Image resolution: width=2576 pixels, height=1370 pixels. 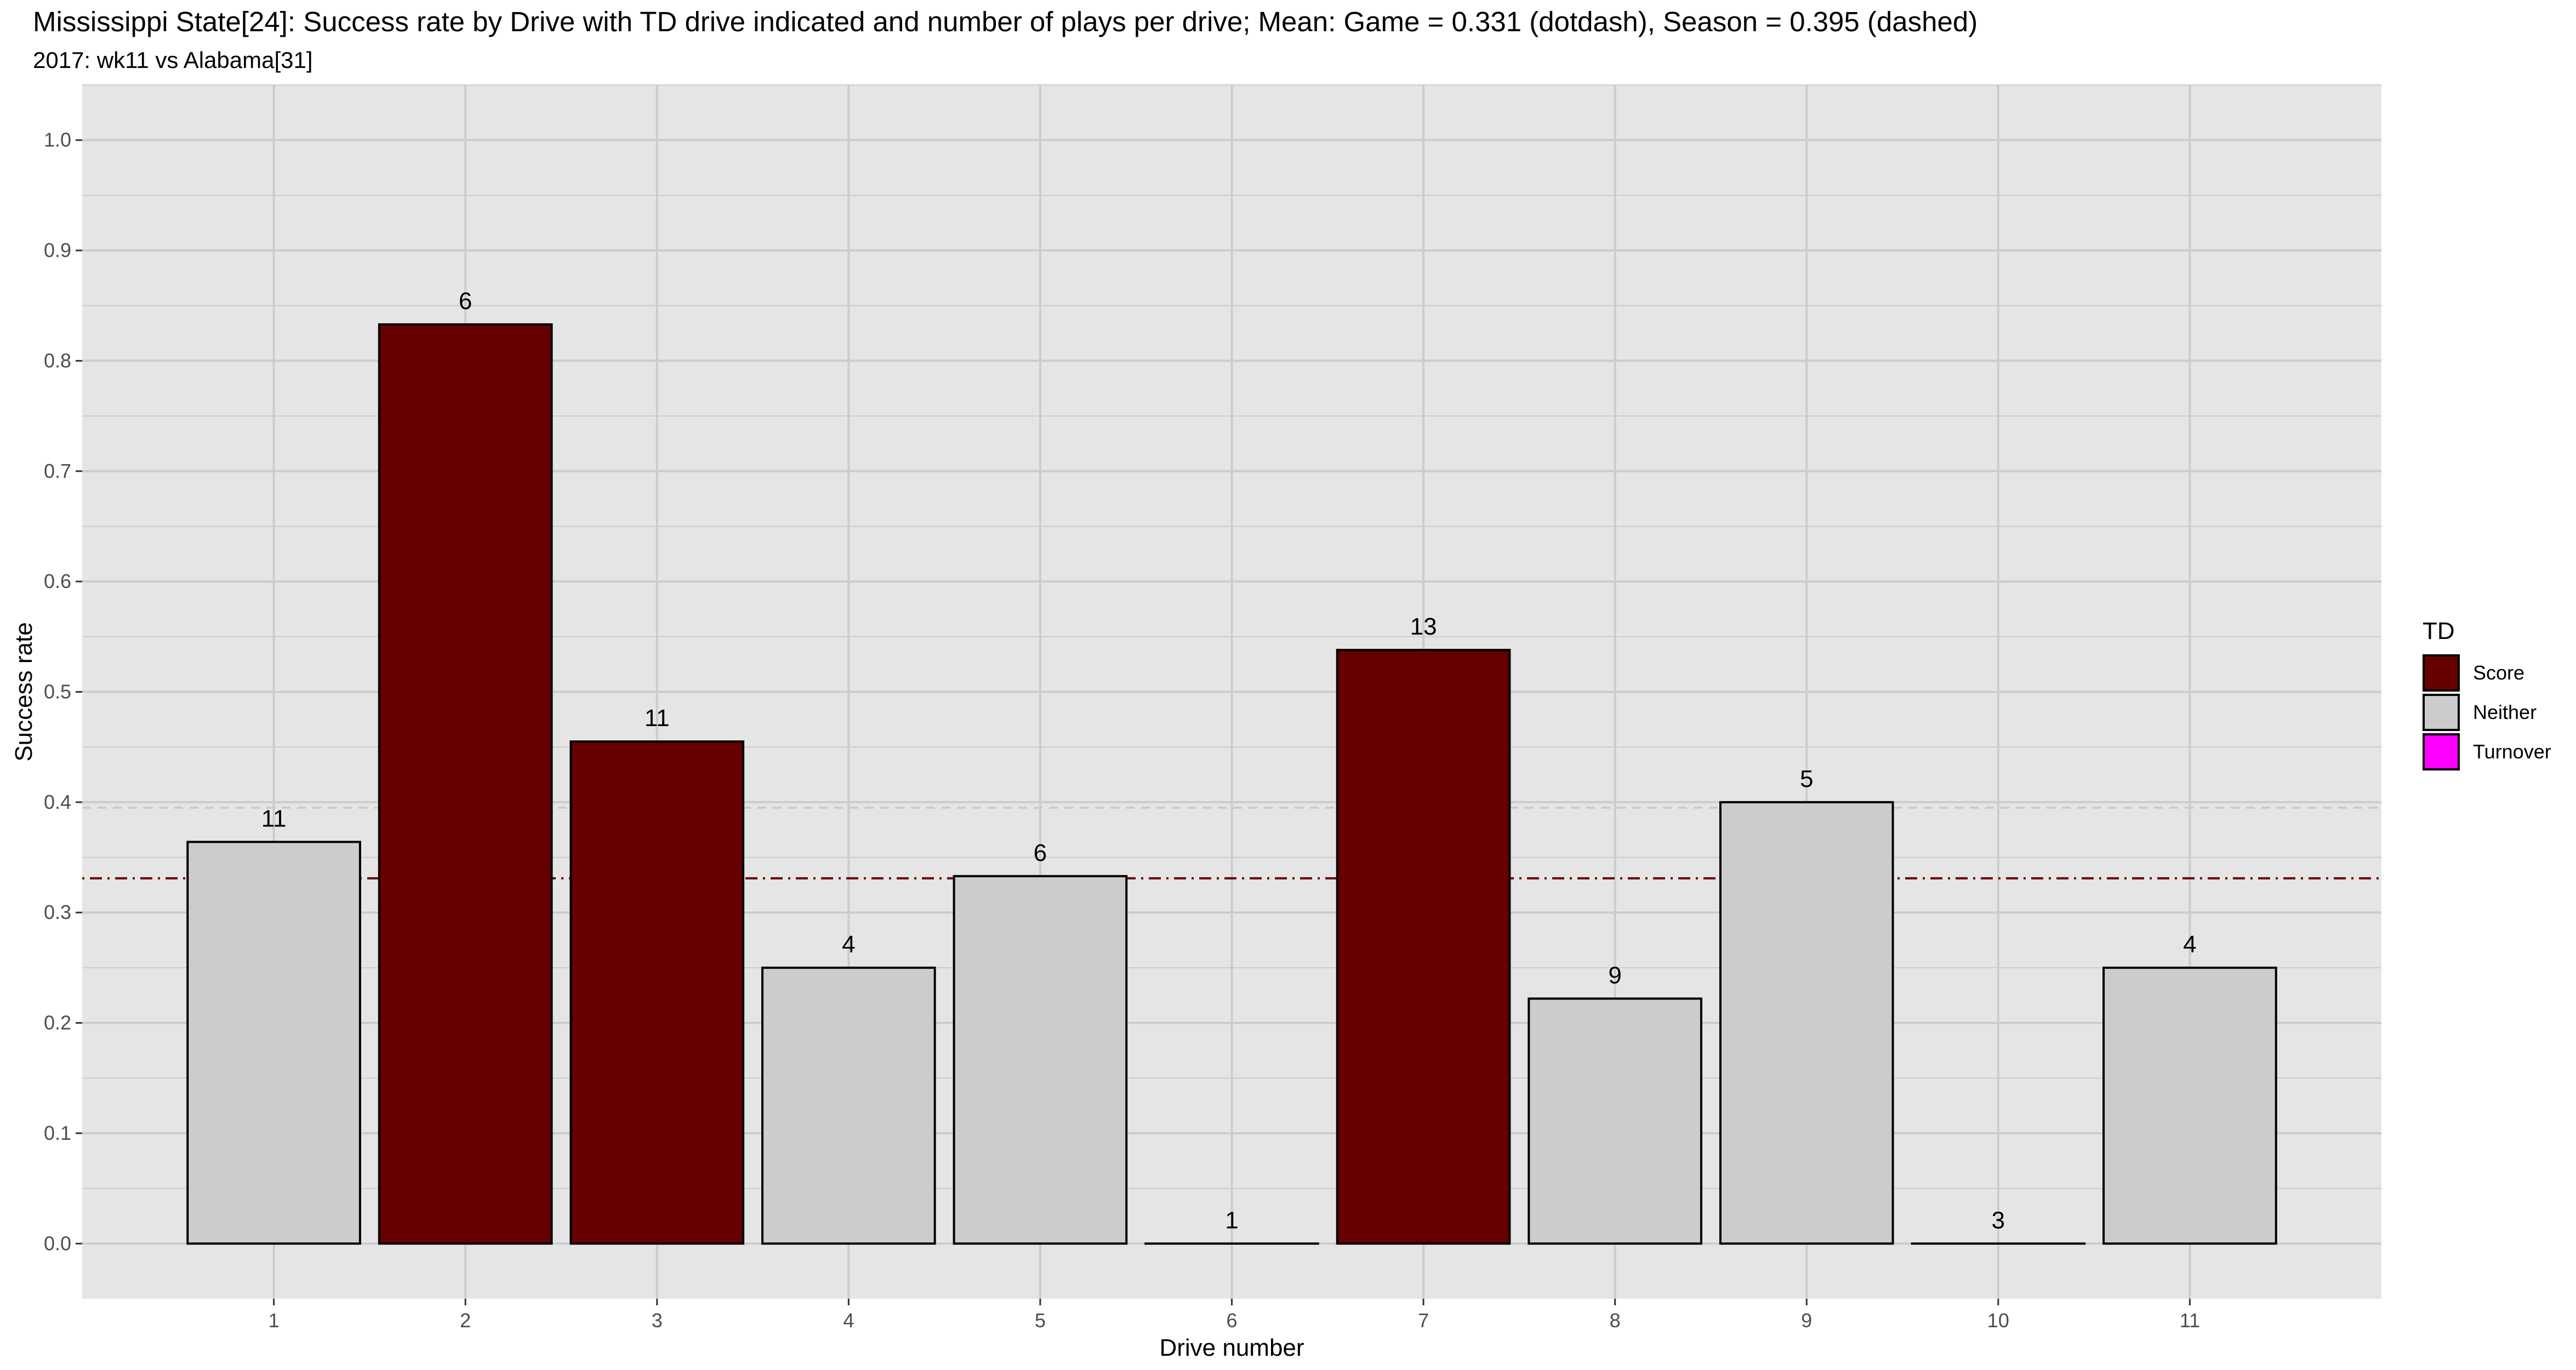 What do you see at coordinates (657, 1320) in the screenshot?
I see `x-tick-label: 3` at bounding box center [657, 1320].